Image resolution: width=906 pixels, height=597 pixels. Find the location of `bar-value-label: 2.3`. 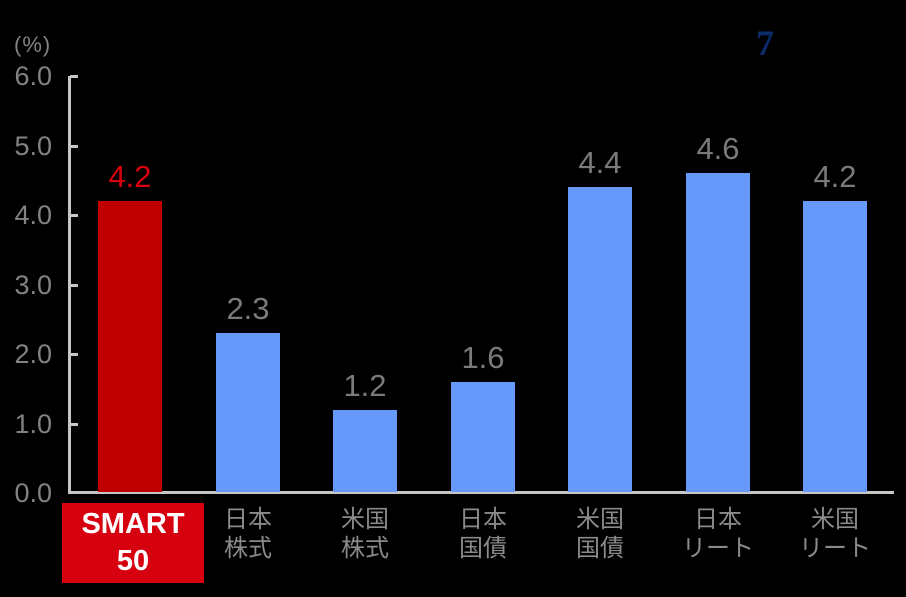

bar-value-label: 2.3 is located at coordinates (248, 308).